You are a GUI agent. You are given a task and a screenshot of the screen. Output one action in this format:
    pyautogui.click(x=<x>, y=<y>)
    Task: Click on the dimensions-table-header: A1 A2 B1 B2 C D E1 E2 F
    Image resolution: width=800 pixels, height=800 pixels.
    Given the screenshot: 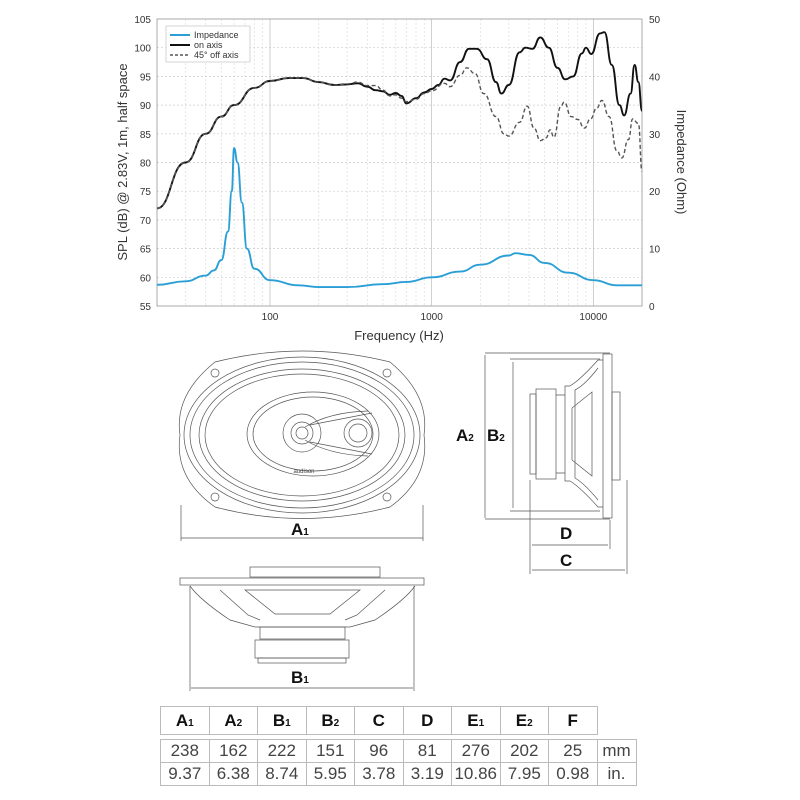 What is the action you would take?
    pyautogui.click(x=379, y=720)
    